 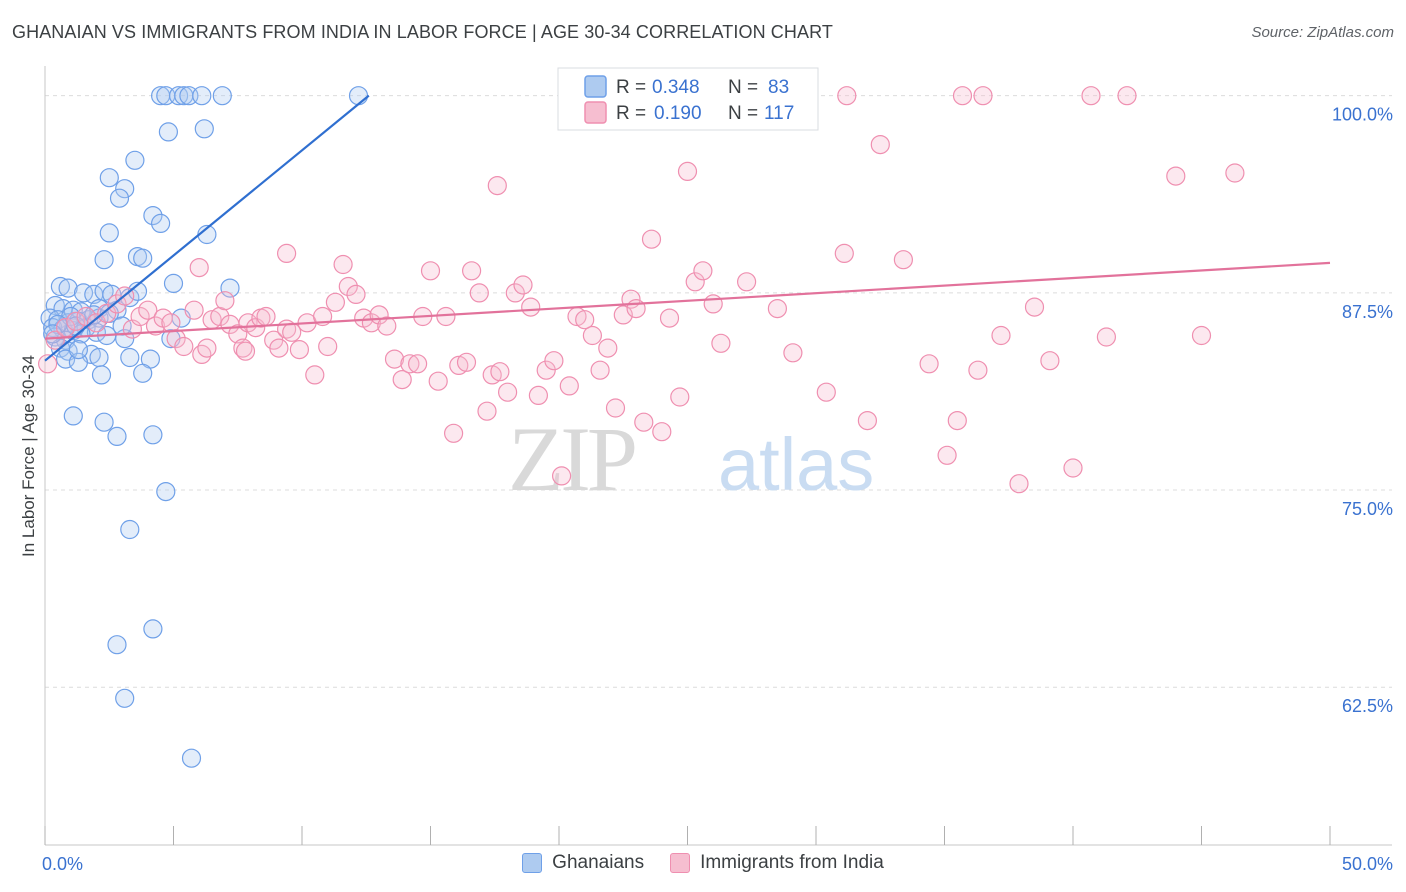 I want to click on x-tick-label-0: 0.0%, so click(x=62, y=864).